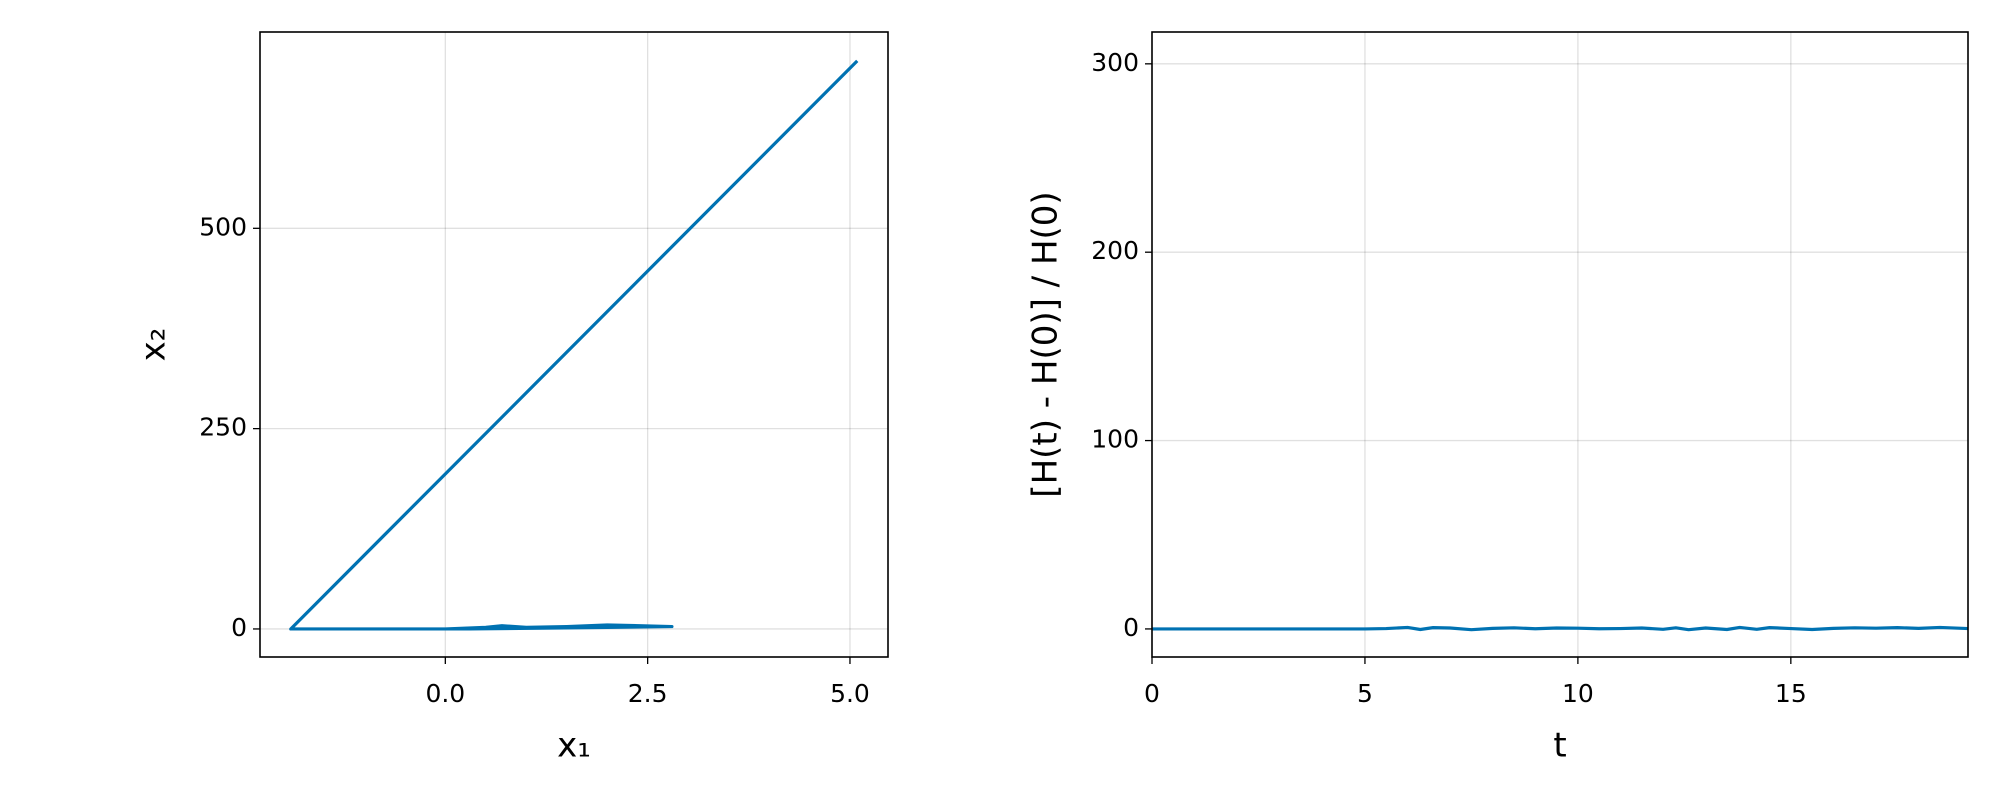 The image size is (2000, 800). I want to click on y-tick-label: 300, so click(1115, 62).